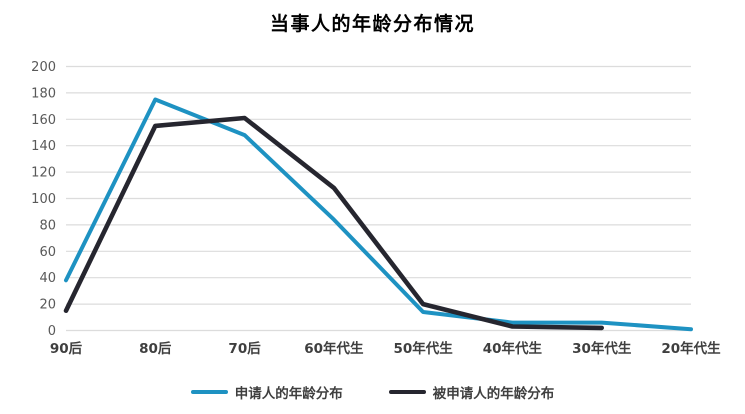  What do you see at coordinates (43, 199) in the screenshot?
I see `y-axis-tick-label: 100` at bounding box center [43, 199].